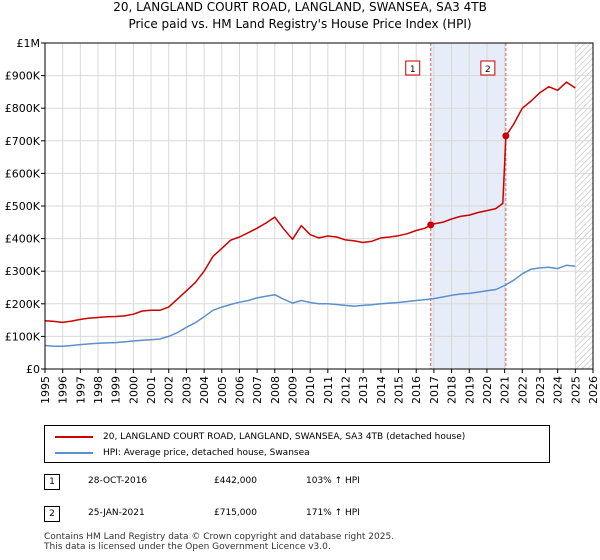 This screenshot has height=560, width=600. Describe the element at coordinates (346, 390) in the screenshot. I see `x-tick-label: 2012` at that location.